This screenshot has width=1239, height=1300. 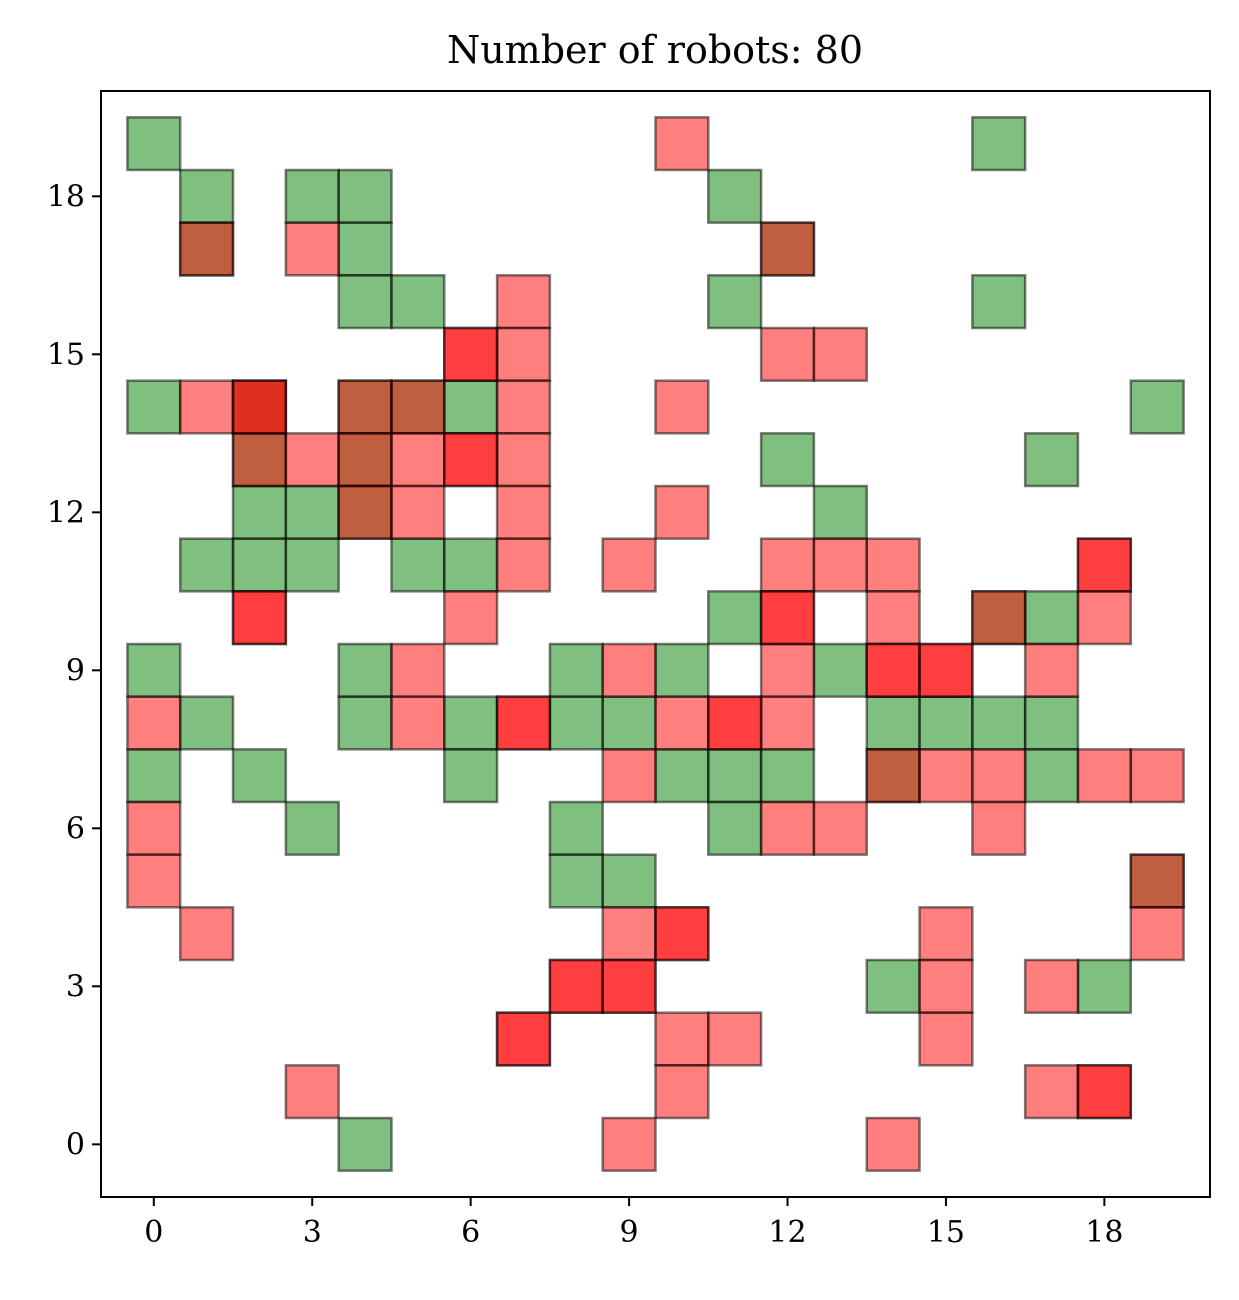 I want to click on x-axis: 0 3 6 9 12 15 18, so click(x=633, y=1223).